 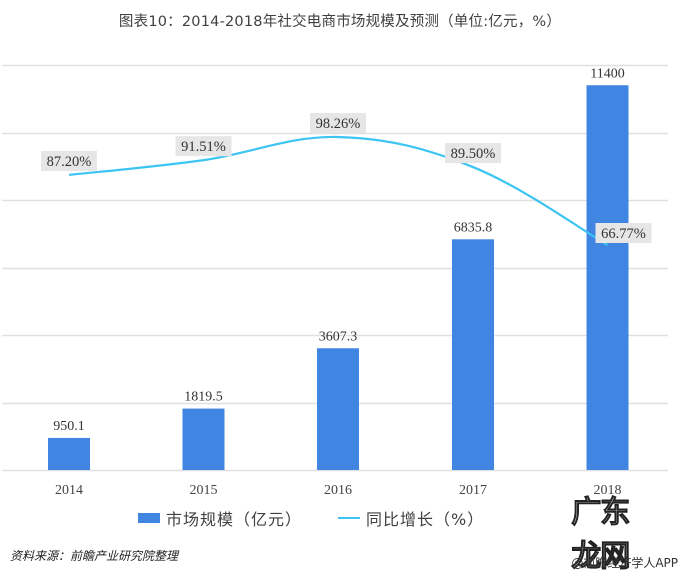 I want to click on pct-value-label: 98.26%, so click(x=338, y=124).